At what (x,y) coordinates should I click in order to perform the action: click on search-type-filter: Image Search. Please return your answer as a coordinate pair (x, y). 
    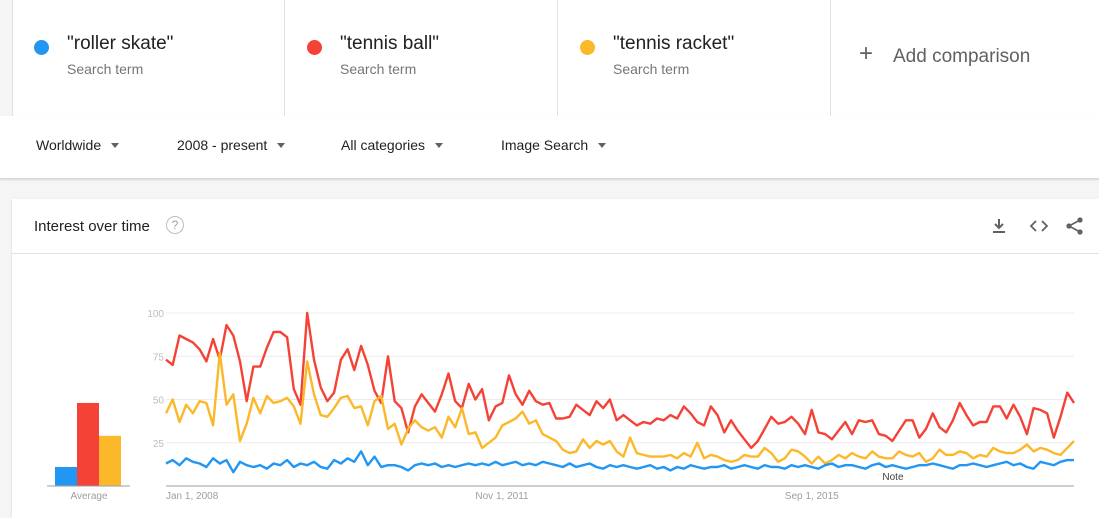
    Looking at the image, I should click on (554, 145).